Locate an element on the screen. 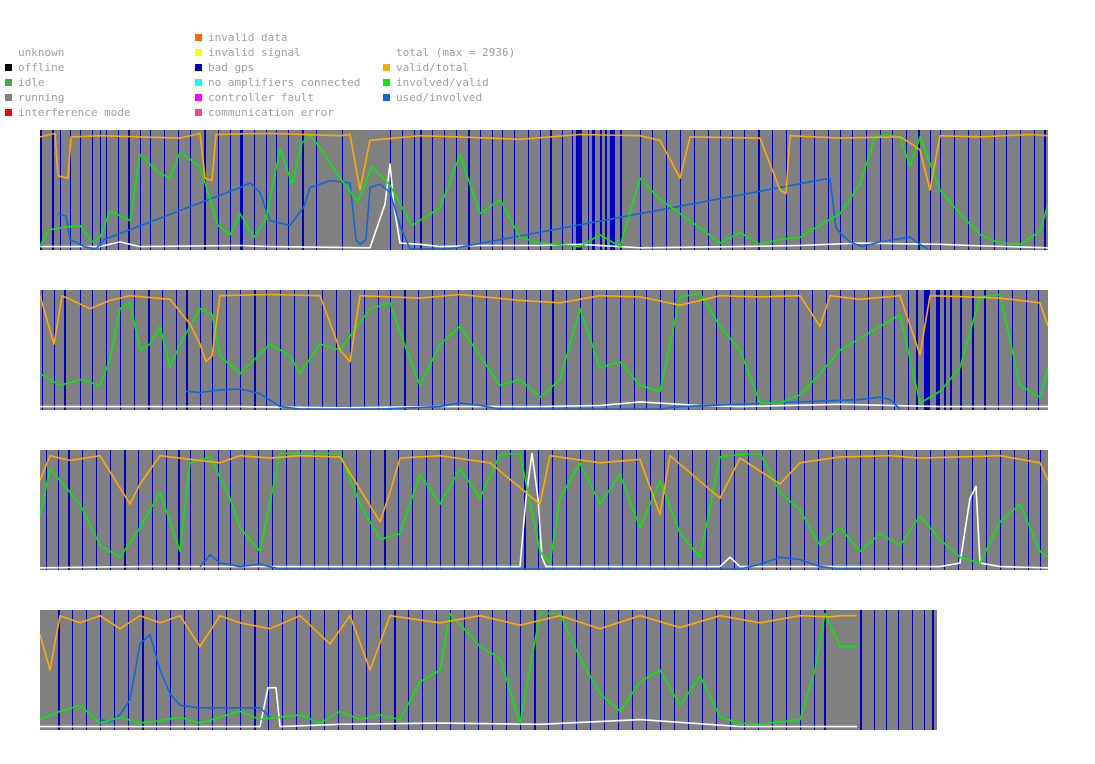  legend-label: communication error is located at coordinates (271, 112).